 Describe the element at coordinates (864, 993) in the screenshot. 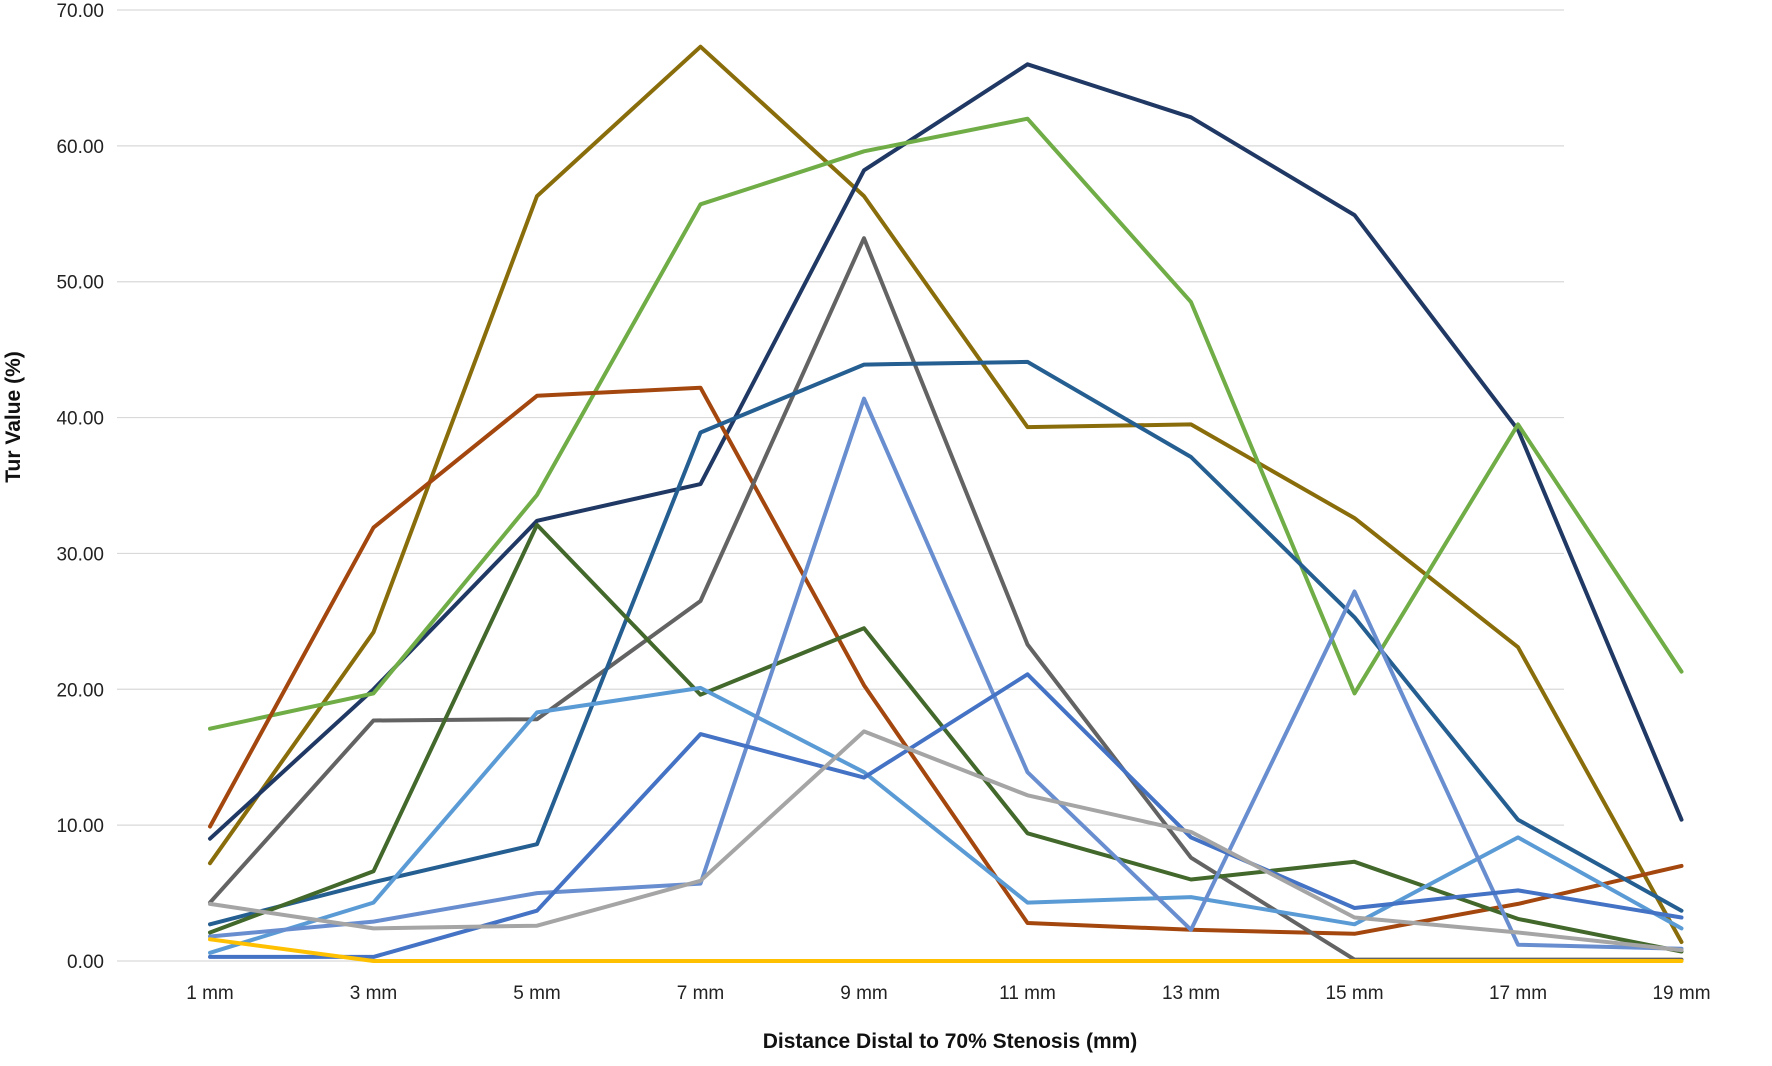

I see `x-tick-label: 9 mm` at that location.